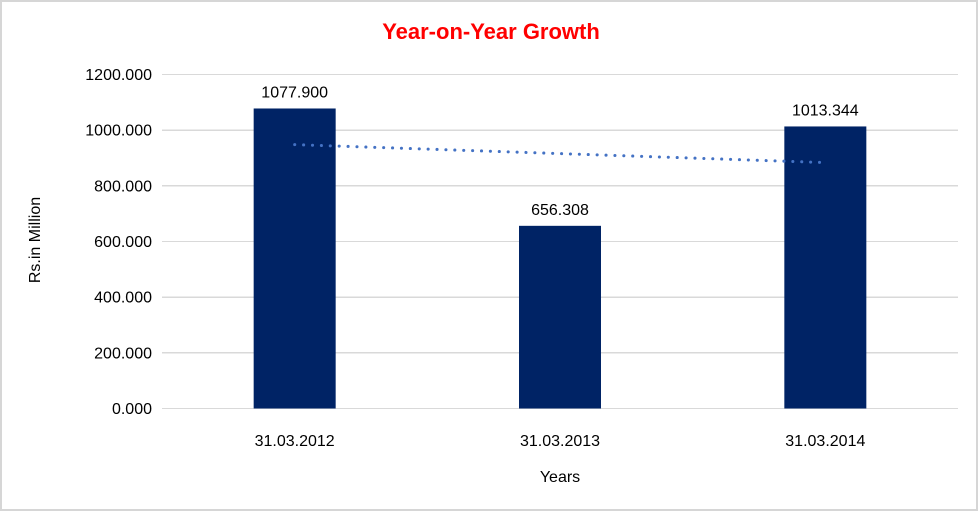 This screenshot has height=511, width=978. Describe the element at coordinates (118, 75) in the screenshot. I see `y-tick-label: 1200.000` at that location.